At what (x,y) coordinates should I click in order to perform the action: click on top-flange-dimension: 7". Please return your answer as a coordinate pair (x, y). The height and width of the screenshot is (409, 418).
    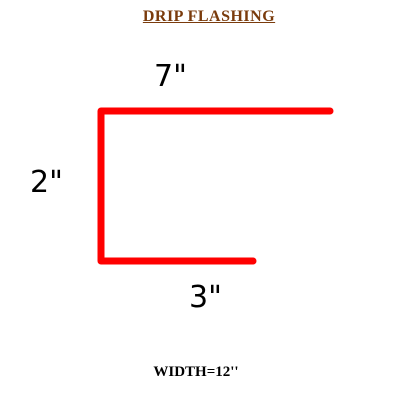
    Looking at the image, I should click on (170, 76).